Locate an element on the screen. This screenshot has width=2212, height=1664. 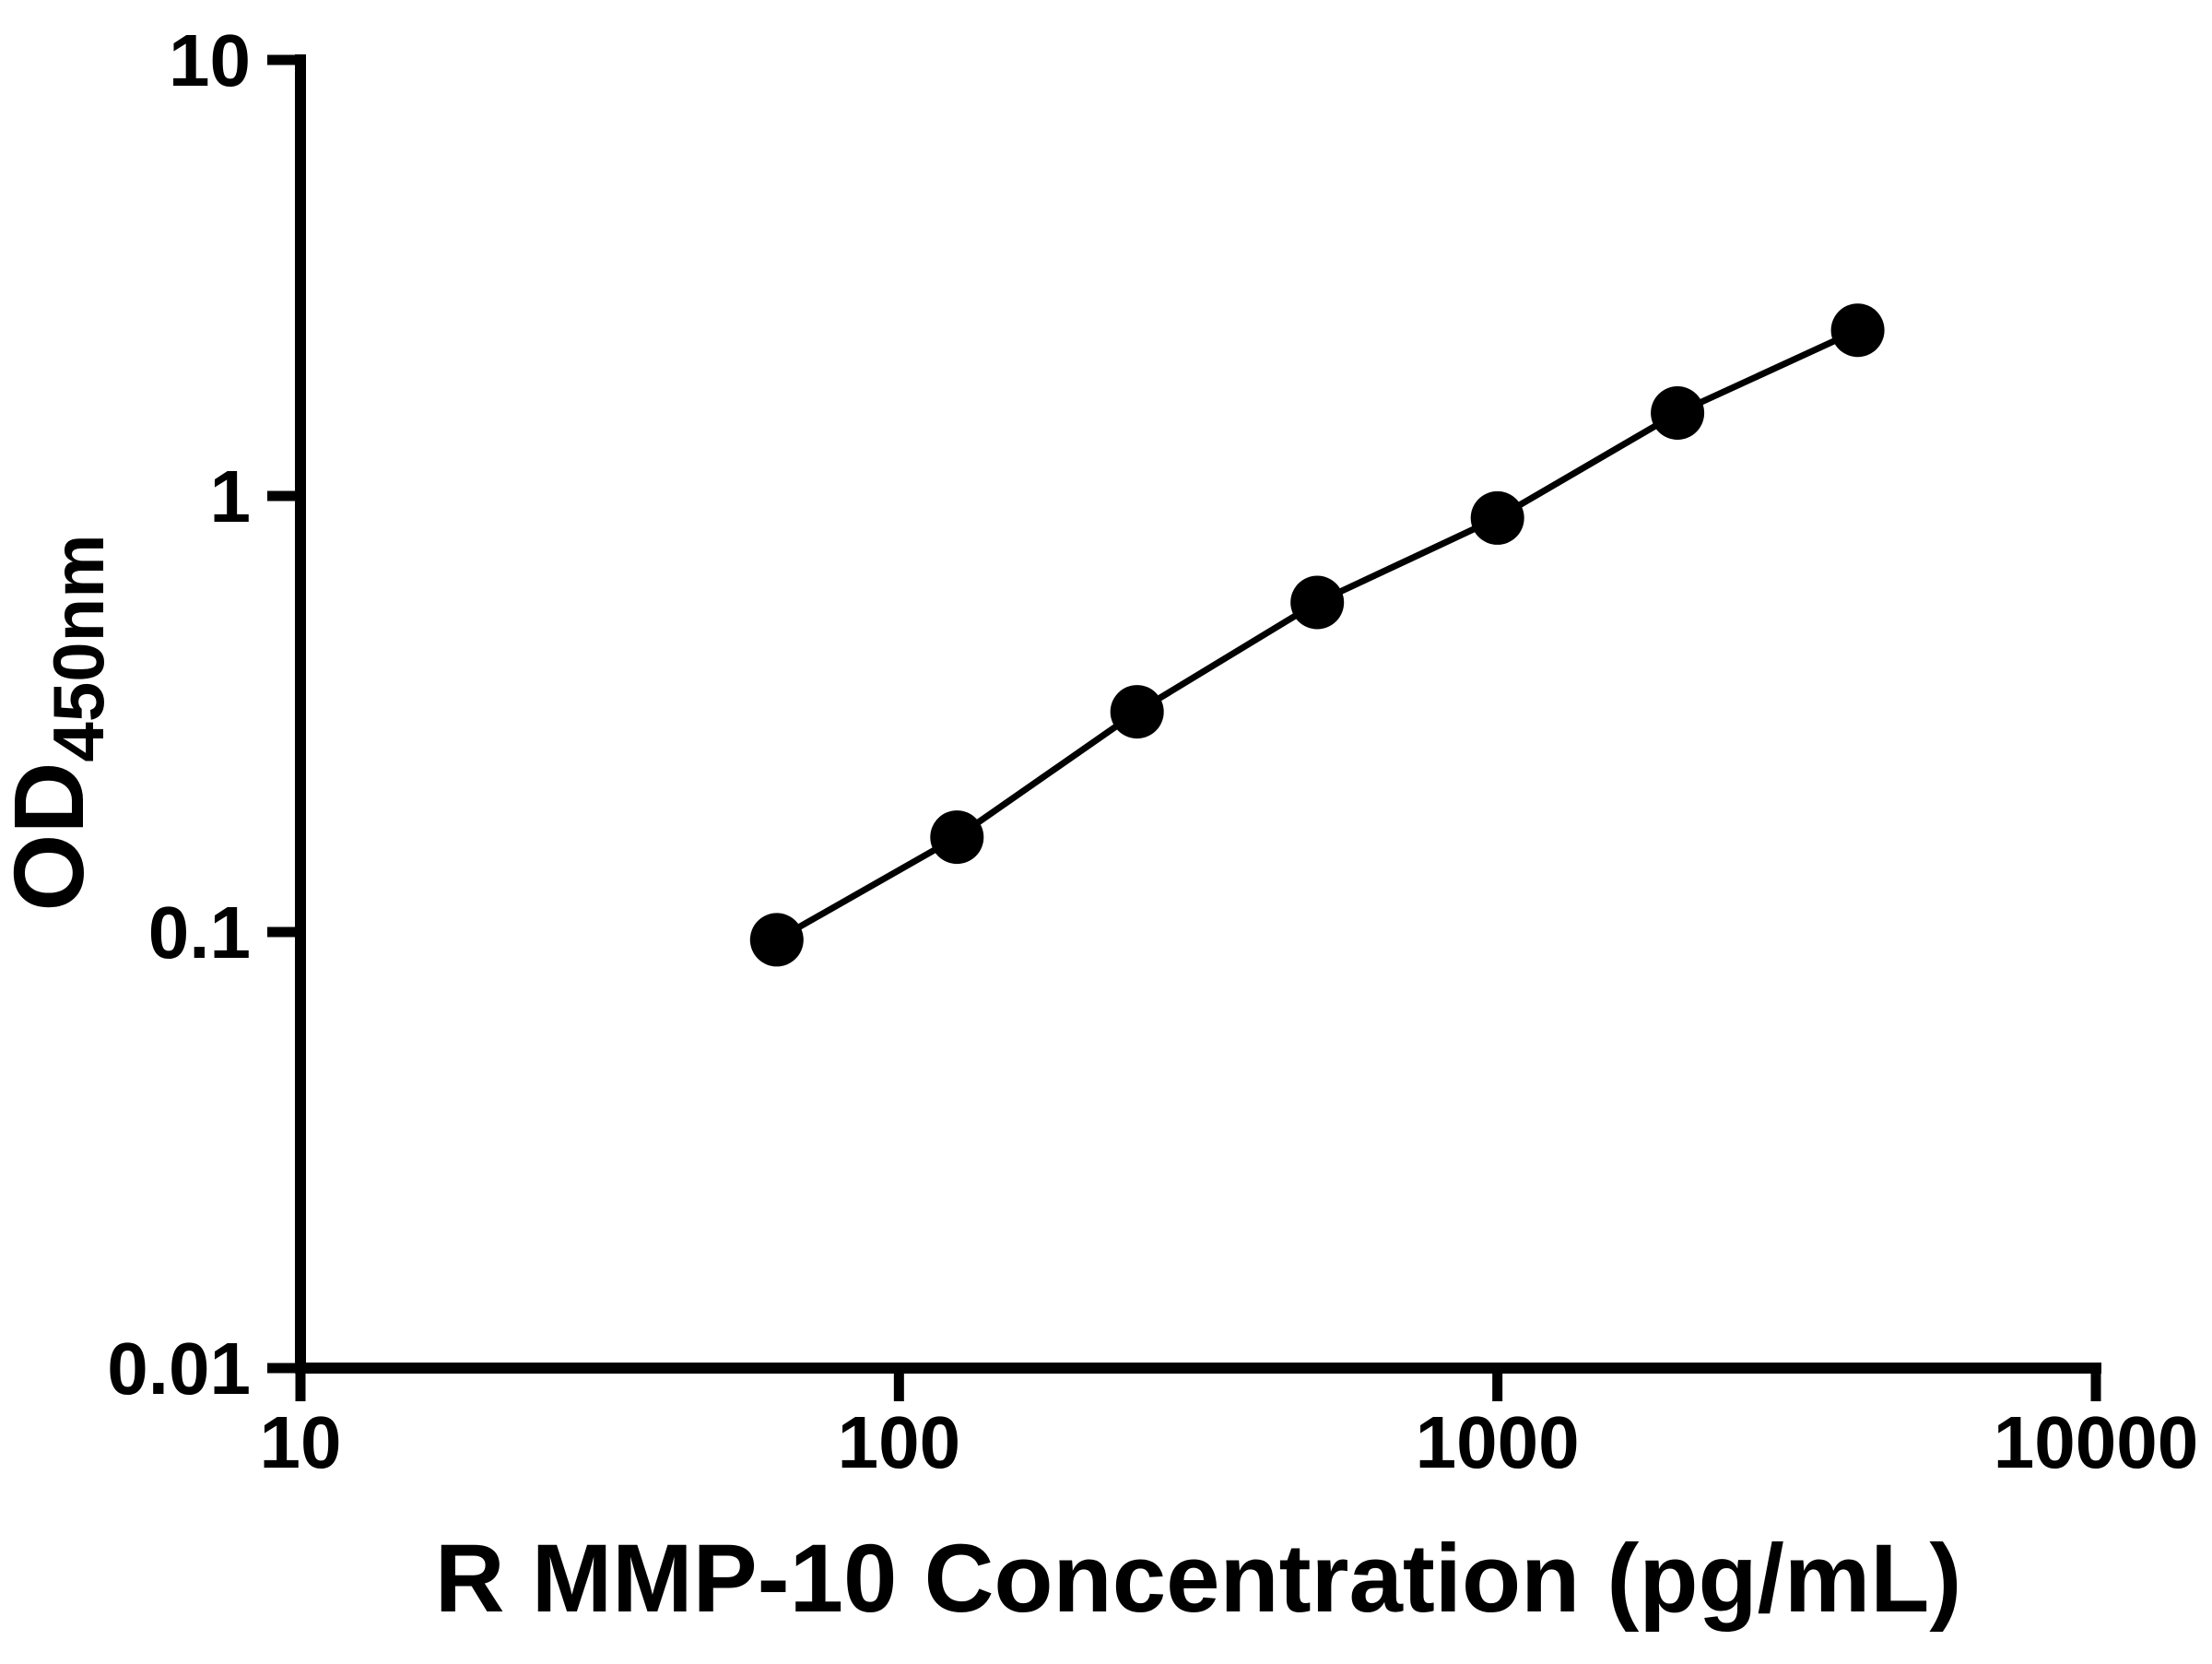
x-axis-tick-label: 10 is located at coordinates (301, 1442).